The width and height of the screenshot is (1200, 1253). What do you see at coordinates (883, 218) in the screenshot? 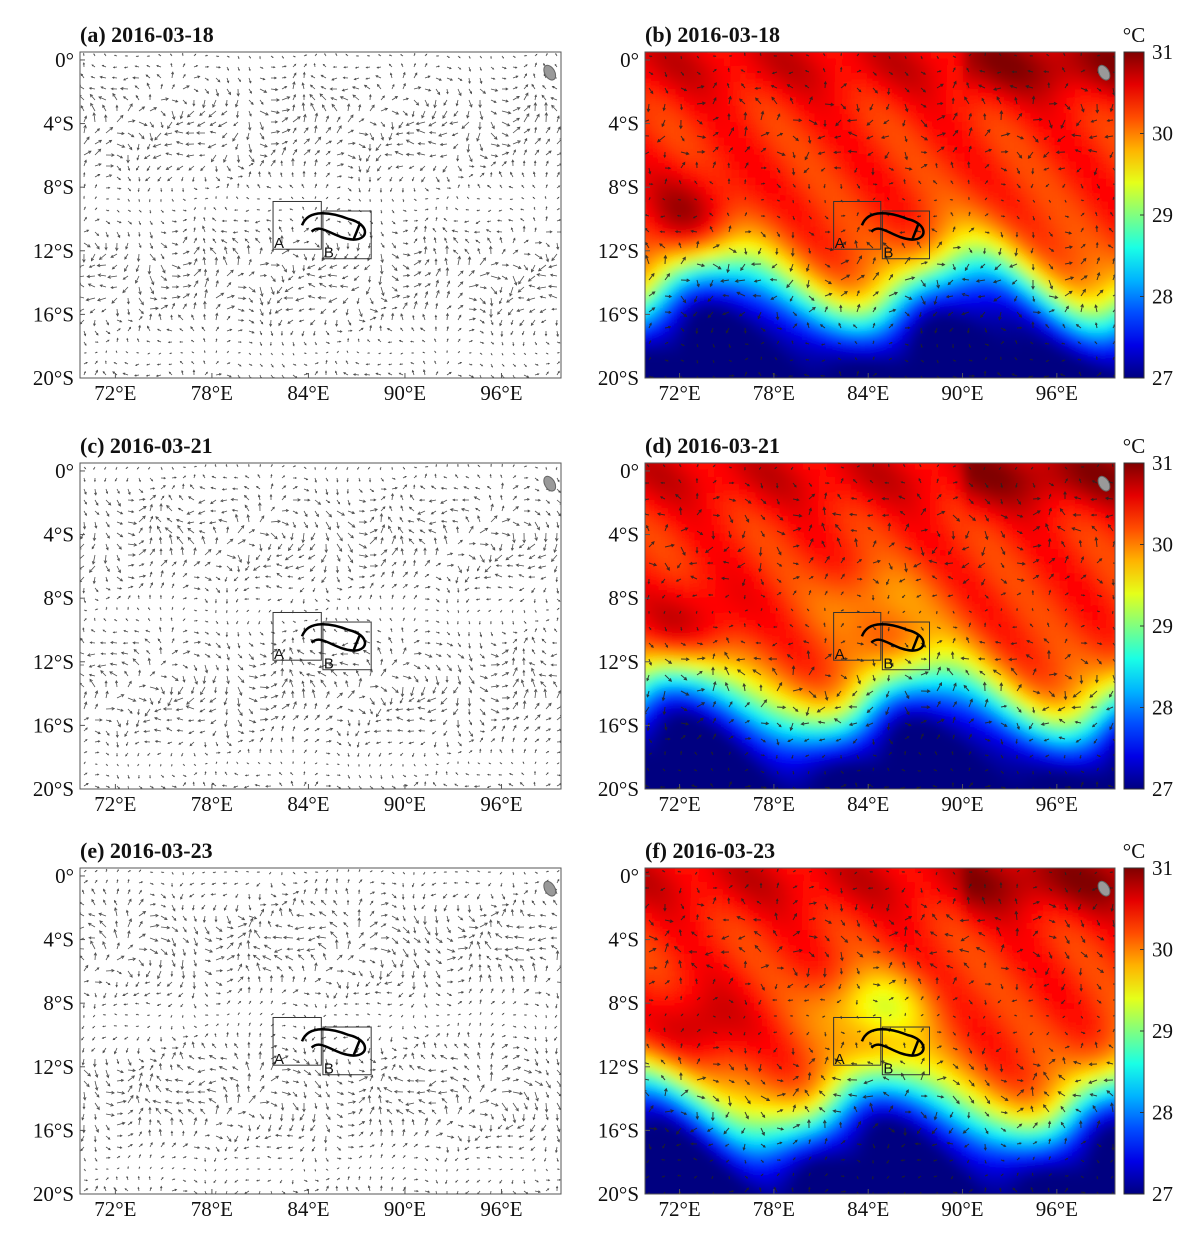
I see `sst-field` at bounding box center [883, 218].